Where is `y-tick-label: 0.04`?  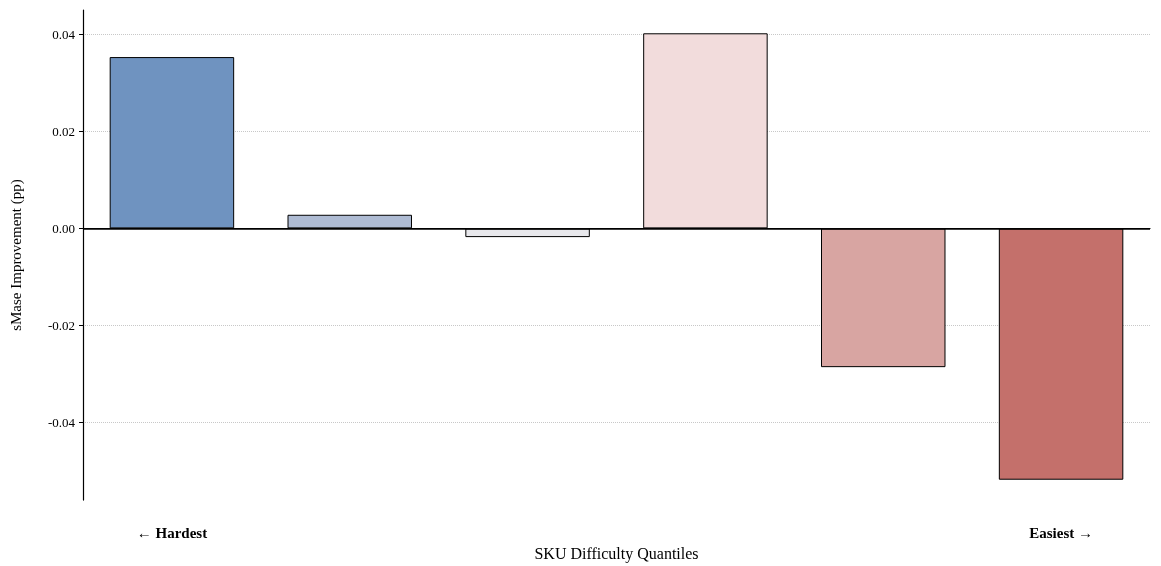
y-tick-label: 0.04 is located at coordinates (64, 34).